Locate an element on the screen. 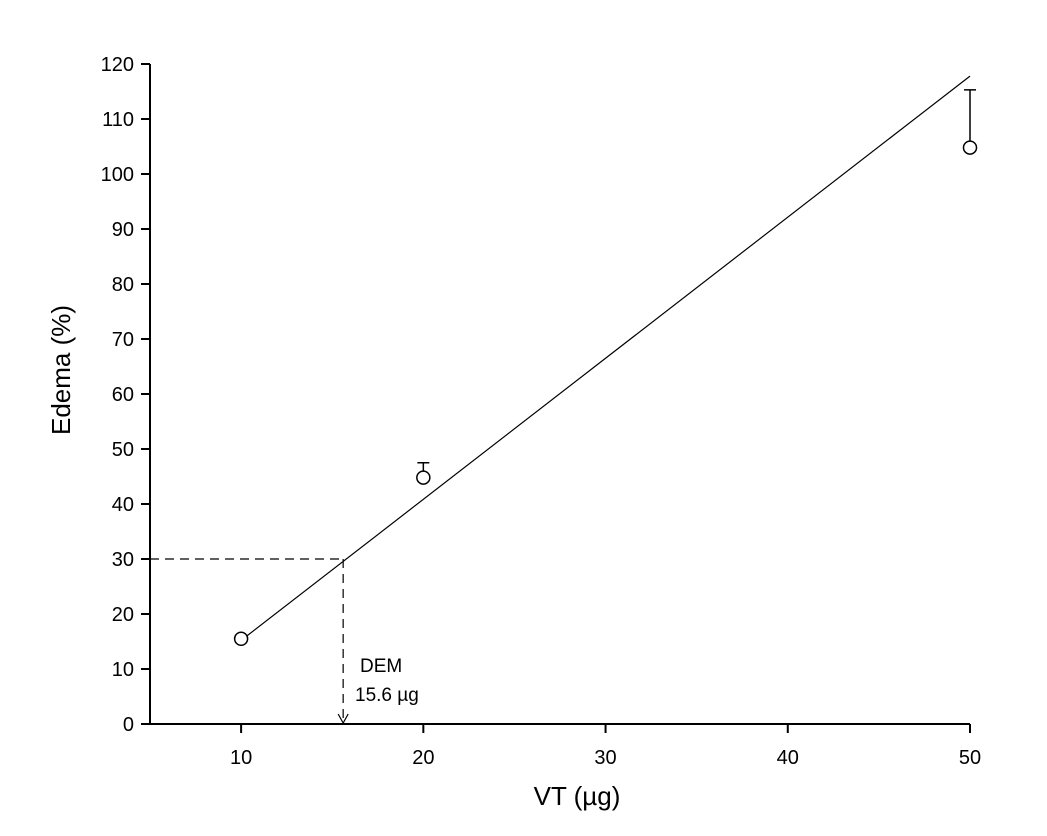 This screenshot has width=1047, height=836. x-axis-title: VT (µg) is located at coordinates (577, 796).